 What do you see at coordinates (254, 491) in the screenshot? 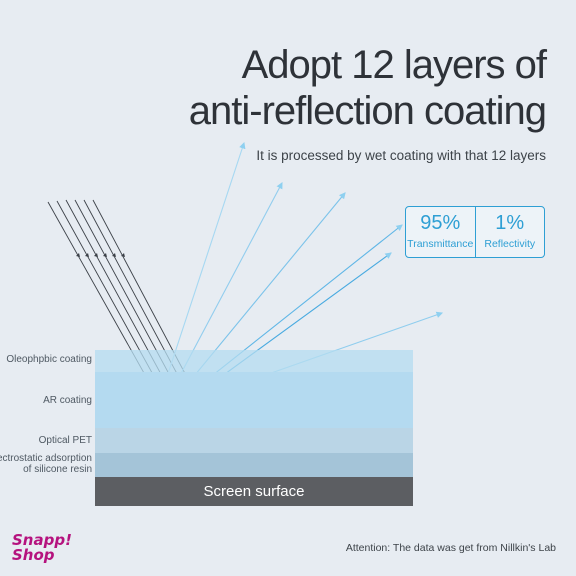
I see `screen-surface-layer: Screen surface` at bounding box center [254, 491].